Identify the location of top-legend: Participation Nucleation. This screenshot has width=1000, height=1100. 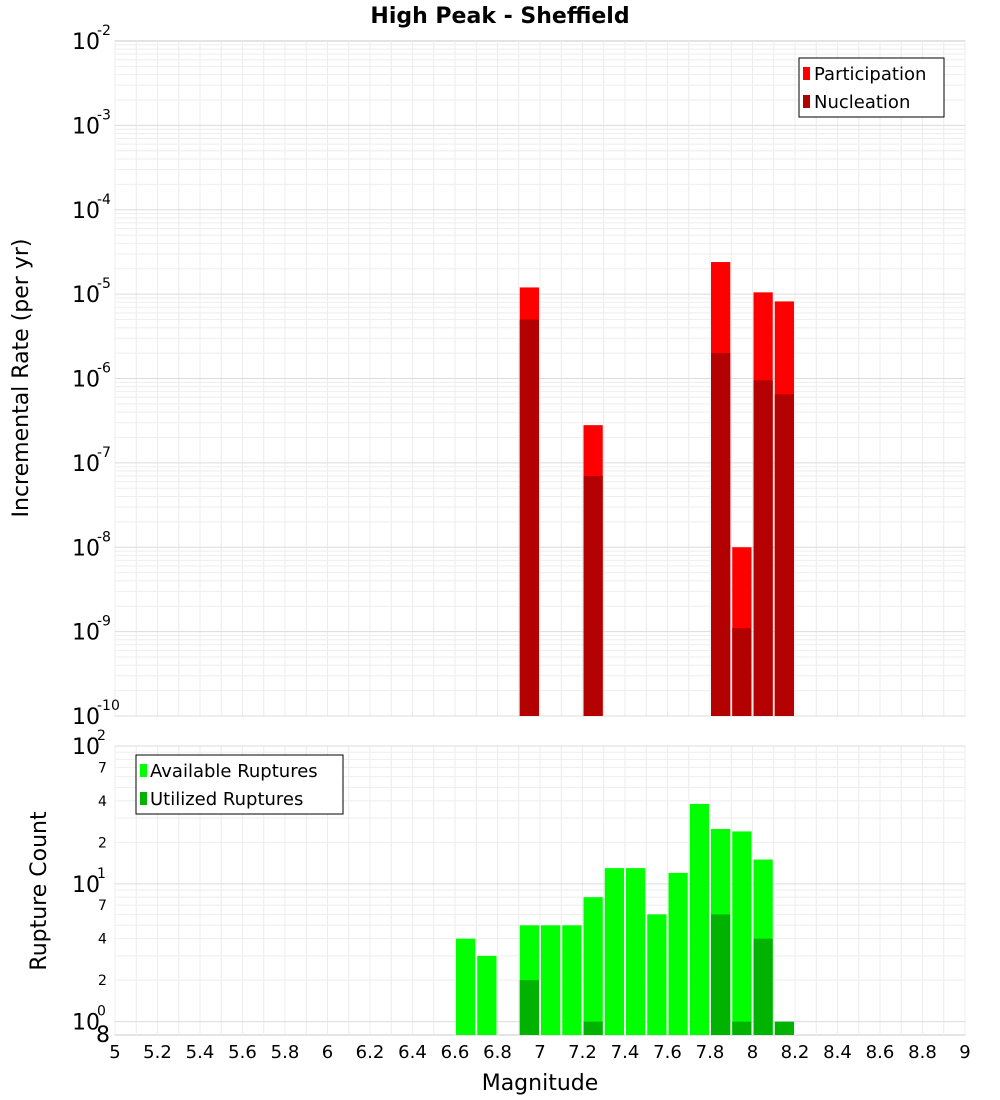
(871, 87).